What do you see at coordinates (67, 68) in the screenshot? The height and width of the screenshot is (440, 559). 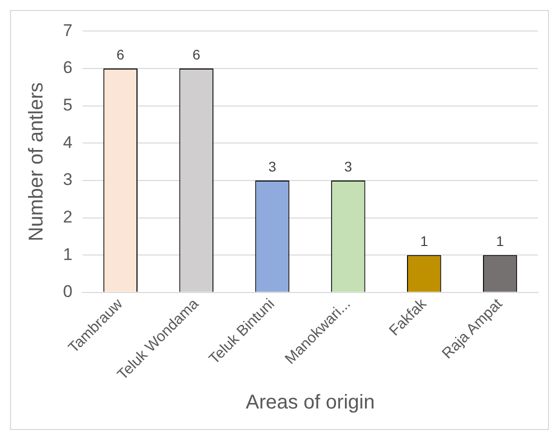 I see `y-tick-label: 6` at bounding box center [67, 68].